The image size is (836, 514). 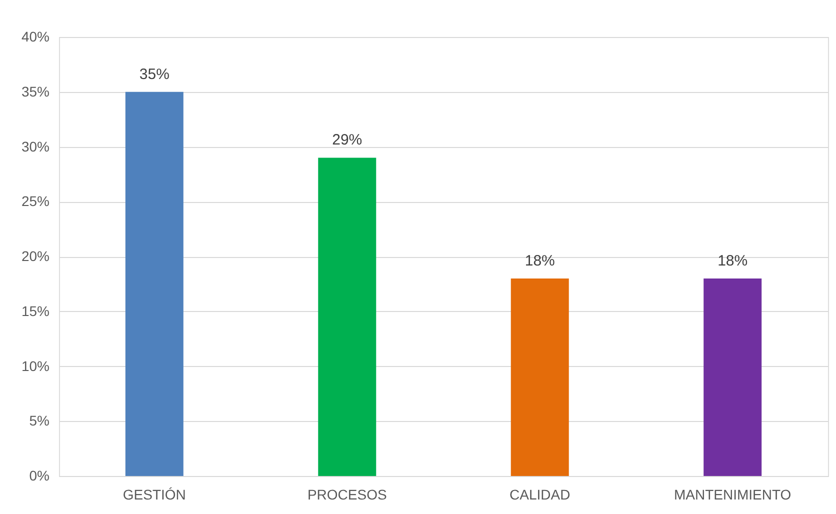 I want to click on y-tick-label: 15%, so click(x=35, y=310).